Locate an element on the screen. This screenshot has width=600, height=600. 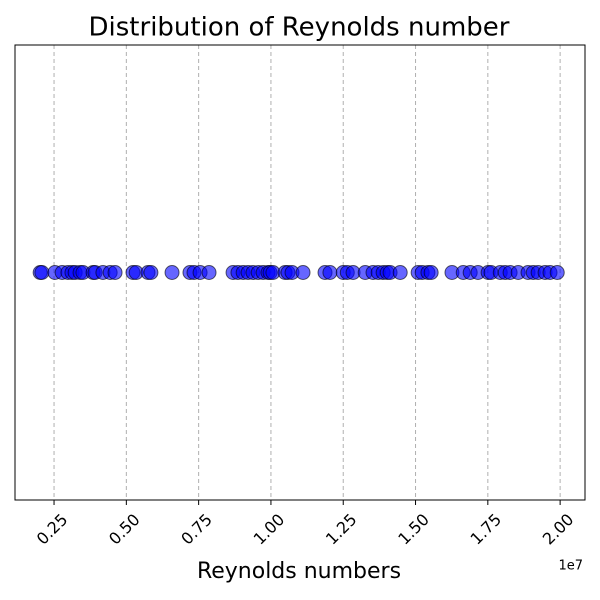
chart-title: Distribution of Reynolds number is located at coordinates (299, 28).